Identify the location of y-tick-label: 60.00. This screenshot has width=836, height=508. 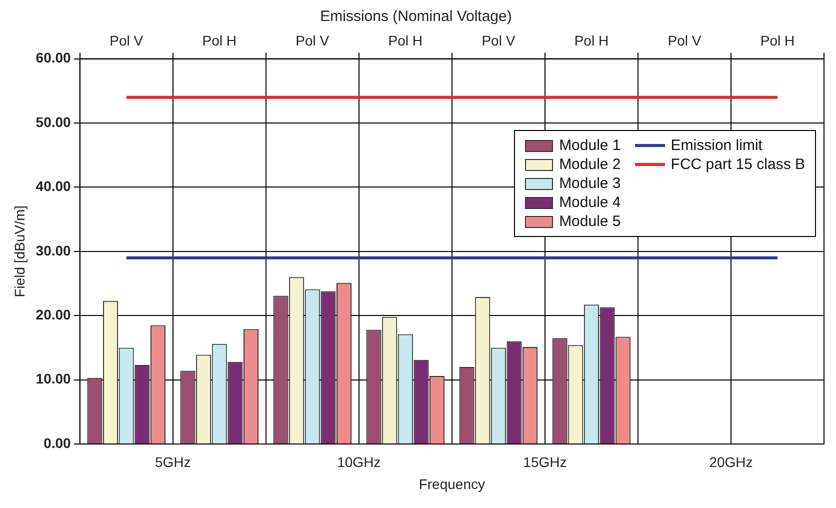
(54, 58).